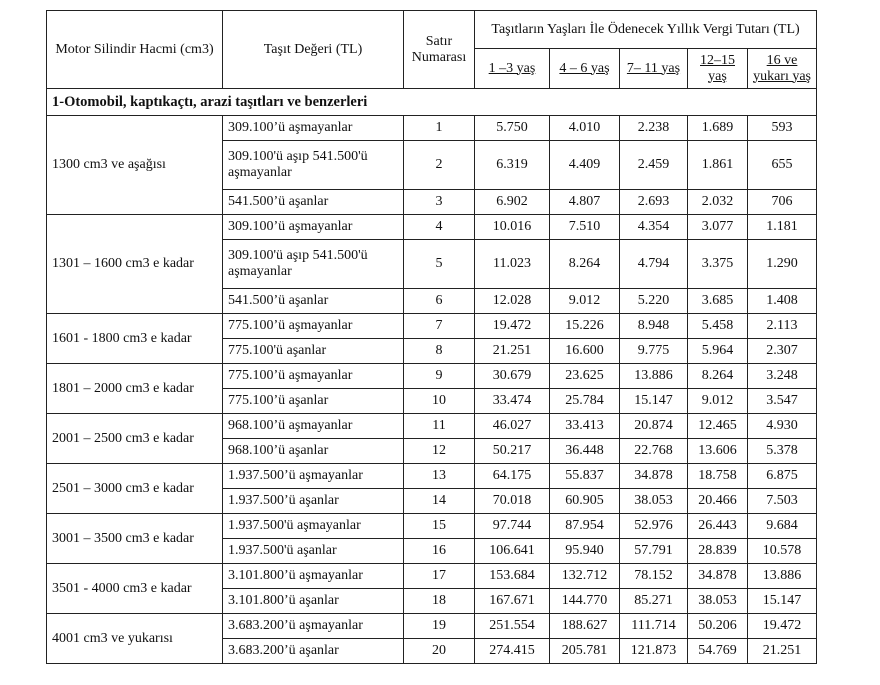  I want to click on engine-cell: 1601 - 1800 cm3 e kadar, so click(134, 338).